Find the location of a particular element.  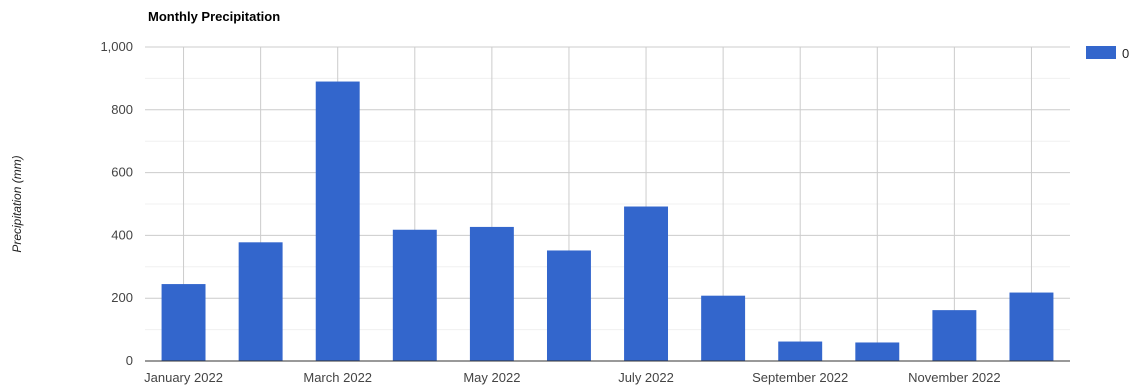

y-tick-label: 800 is located at coordinates (122, 109).